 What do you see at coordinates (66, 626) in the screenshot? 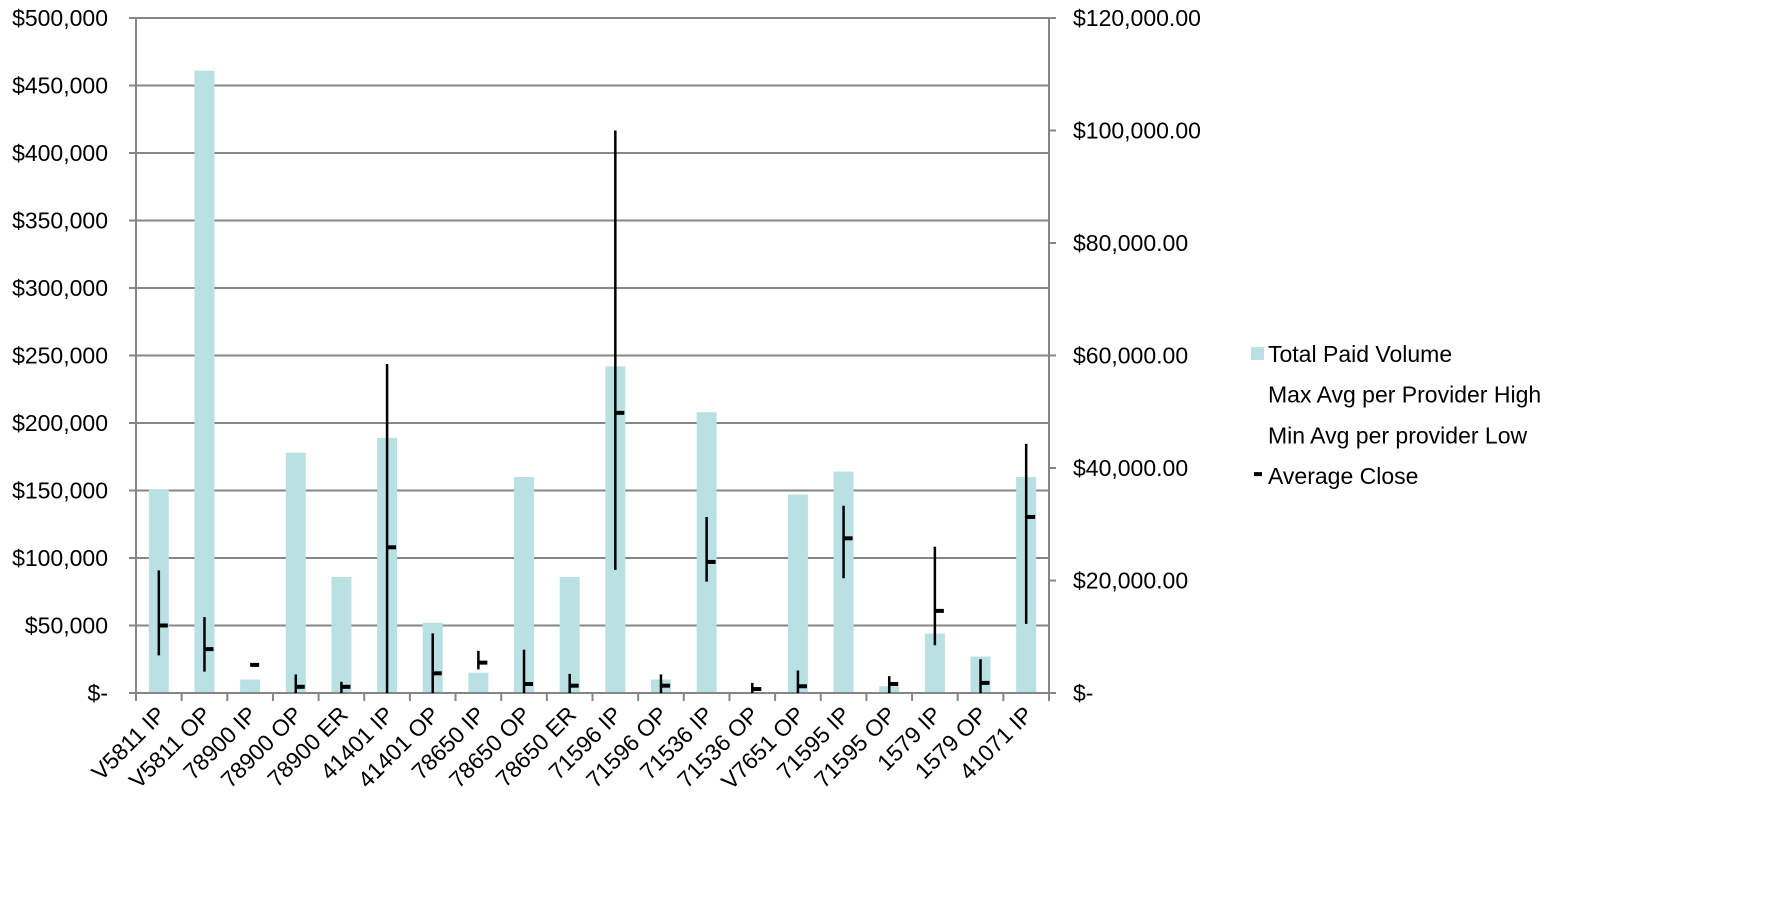
I see `left-tick-label: $50,000` at bounding box center [66, 626].